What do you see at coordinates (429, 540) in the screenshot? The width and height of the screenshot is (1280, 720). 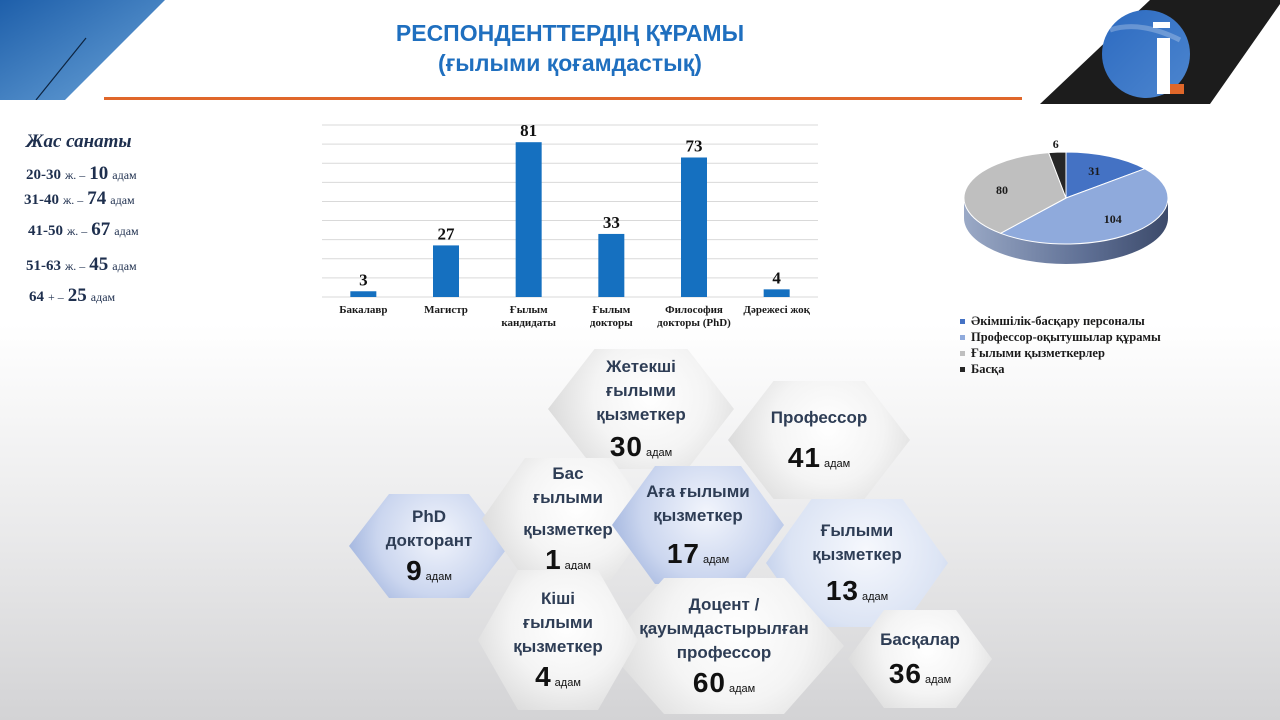 I see `hex-label: докторант` at bounding box center [429, 540].